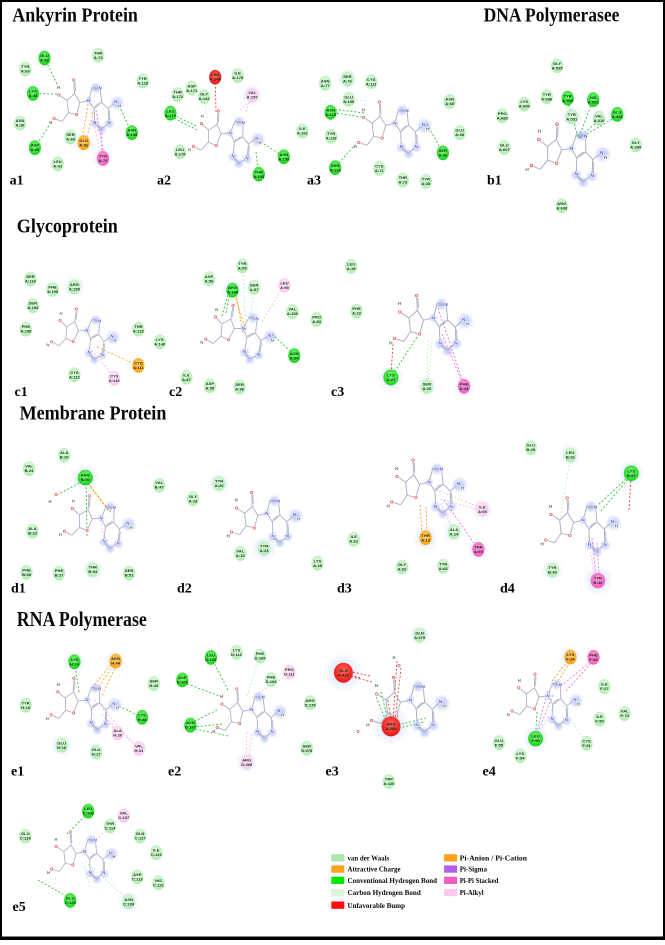 This screenshot has height=945, width=665. I want to click on svg-text: F:53, so click(593, 659).